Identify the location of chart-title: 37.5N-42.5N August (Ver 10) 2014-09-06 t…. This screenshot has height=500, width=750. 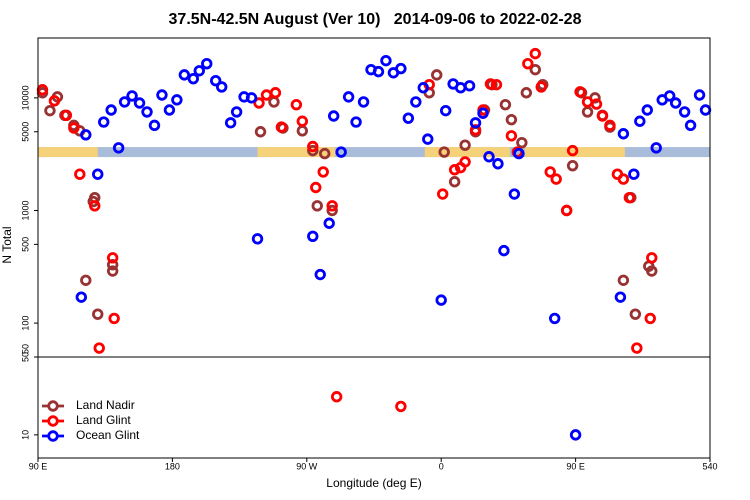
(375, 19).